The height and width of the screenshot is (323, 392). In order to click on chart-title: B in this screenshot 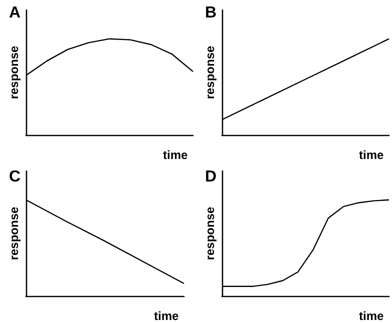, I will do `click(211, 13)`.